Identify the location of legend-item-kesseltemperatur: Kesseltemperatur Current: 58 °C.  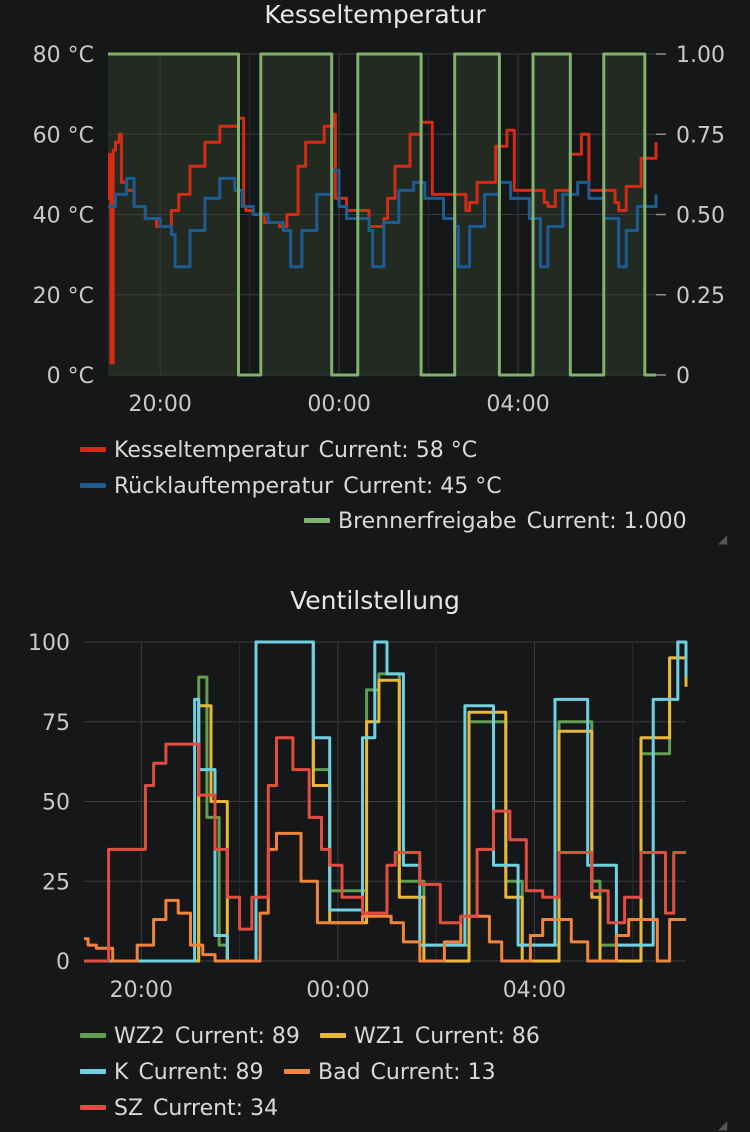
(278, 450).